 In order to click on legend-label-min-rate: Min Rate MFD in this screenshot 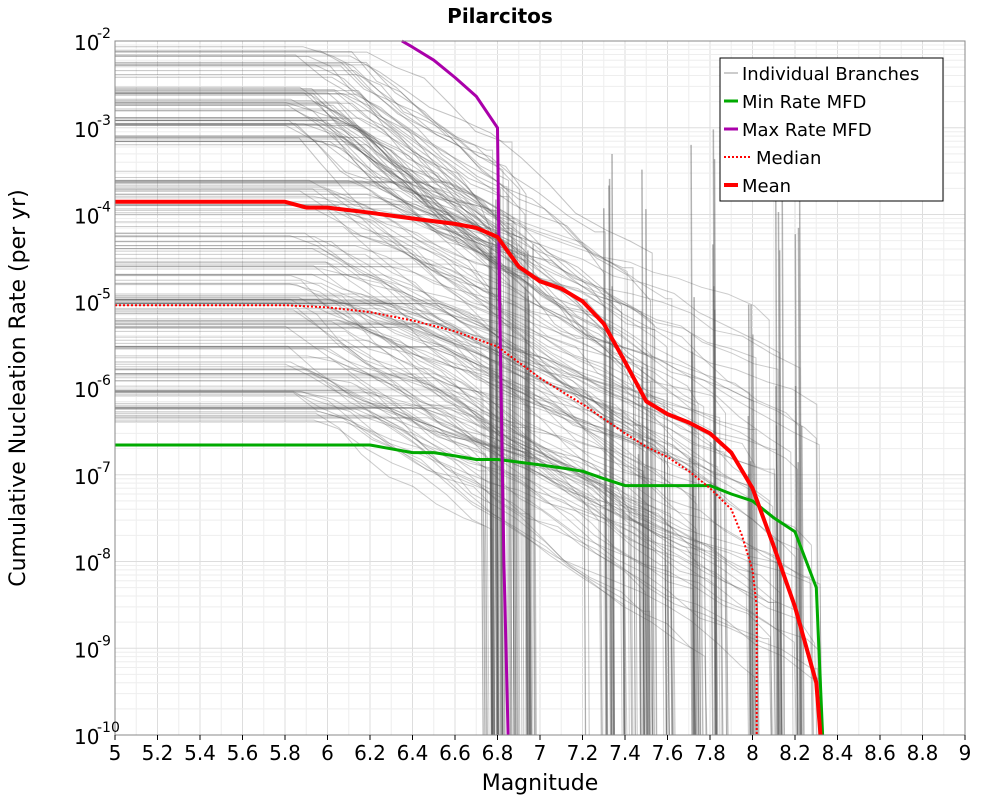, I will do `click(804, 102)`.